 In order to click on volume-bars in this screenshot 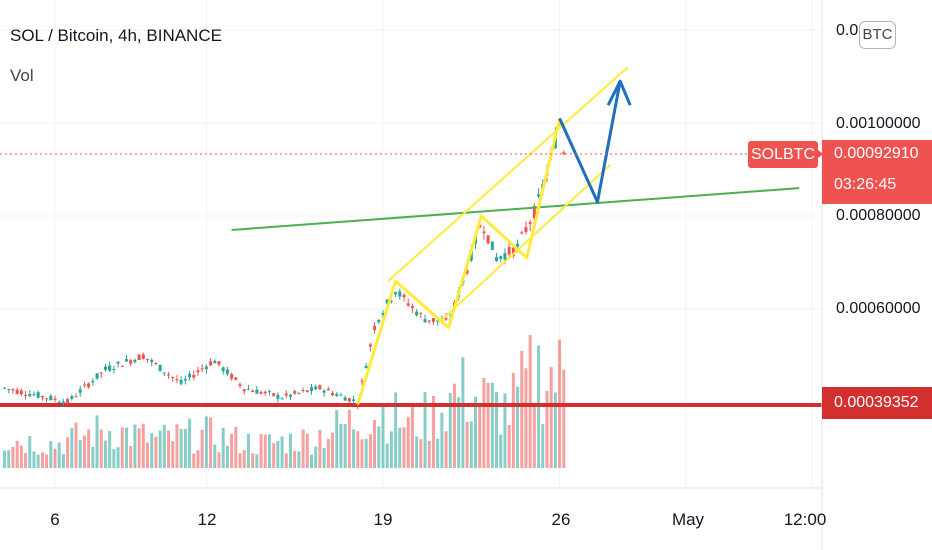, I will do `click(284, 401)`.